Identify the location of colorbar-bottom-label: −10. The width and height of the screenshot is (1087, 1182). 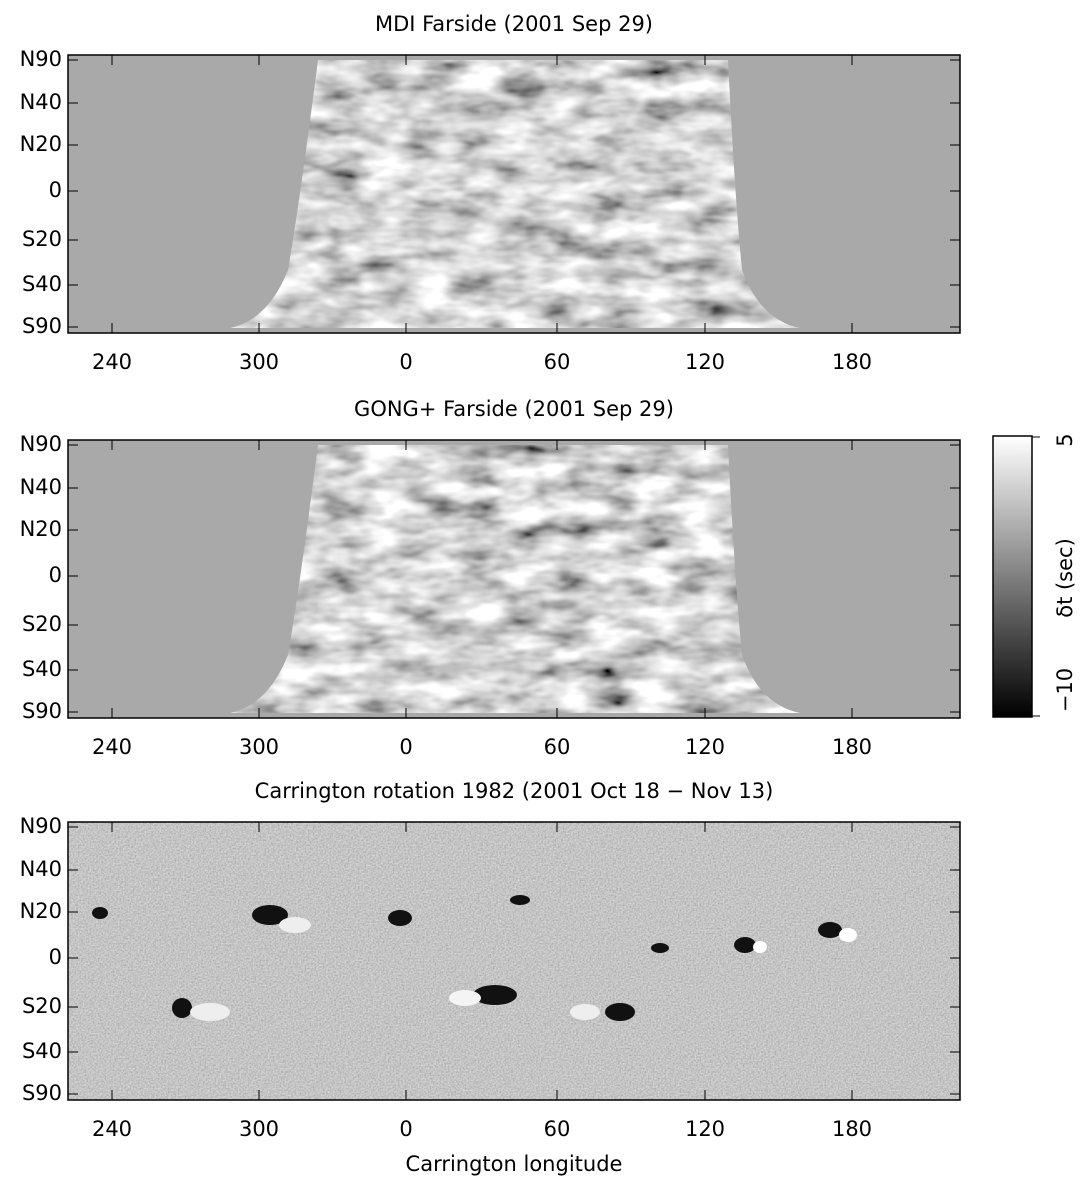
(1065, 690).